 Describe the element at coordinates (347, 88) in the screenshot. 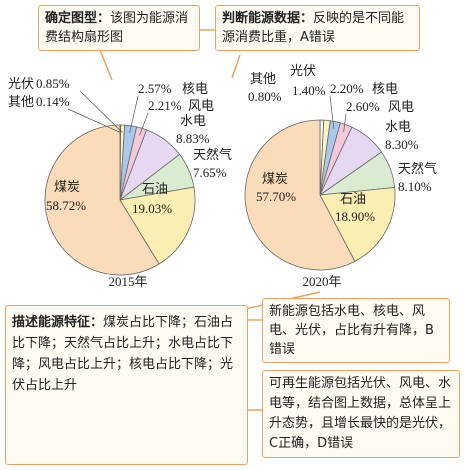

I see `slice-value-label: 2.20%` at that location.